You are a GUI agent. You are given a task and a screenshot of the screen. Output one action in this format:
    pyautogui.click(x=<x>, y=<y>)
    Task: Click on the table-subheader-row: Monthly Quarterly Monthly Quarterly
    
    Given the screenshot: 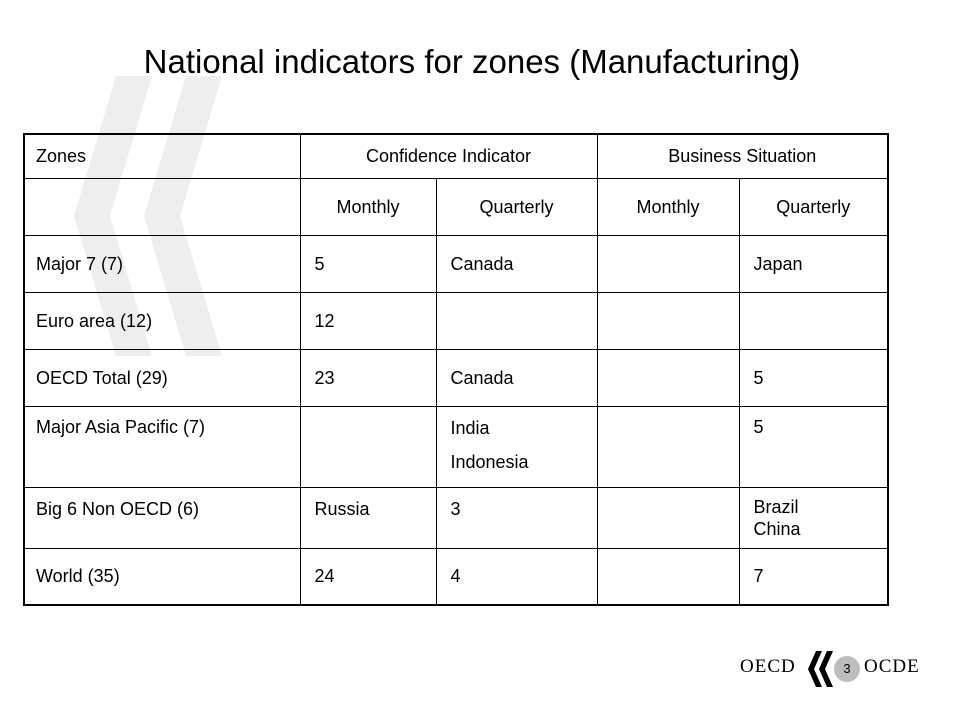 What is the action you would take?
    pyautogui.click(x=456, y=206)
    